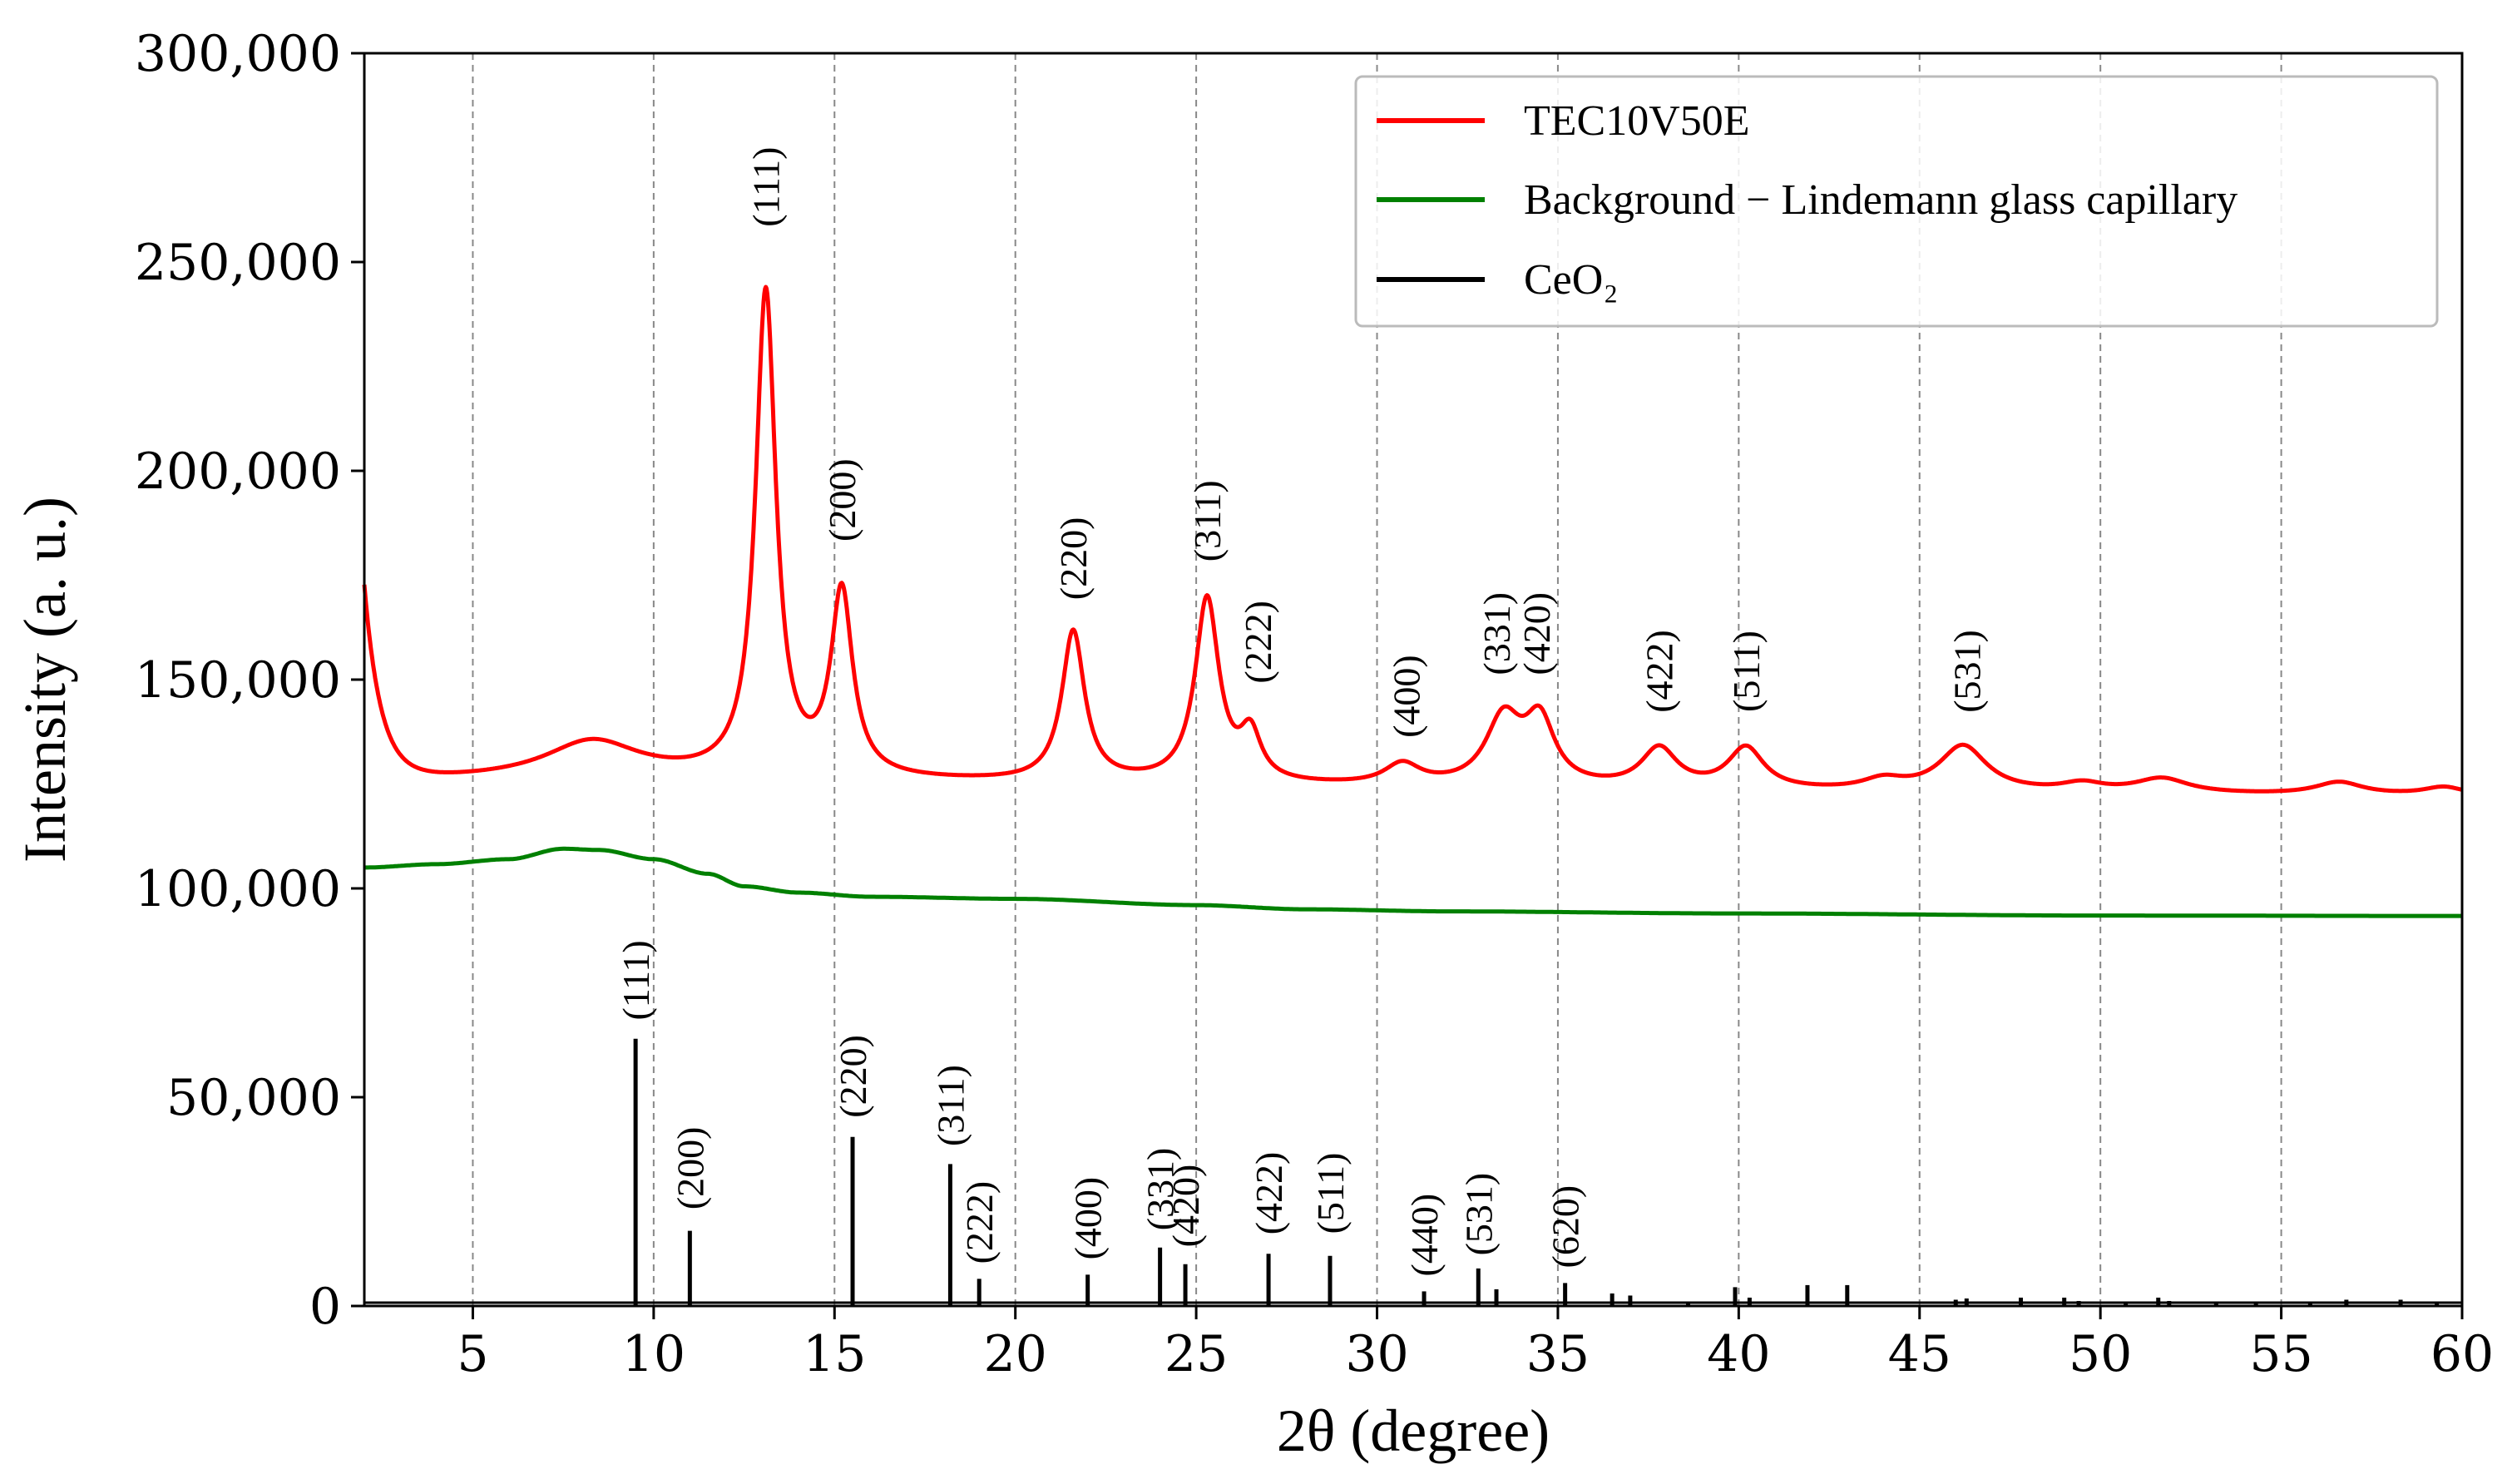  What do you see at coordinates (1637, 121) in the screenshot?
I see `legend-label-tec10v50e: TEC10V50E` at bounding box center [1637, 121].